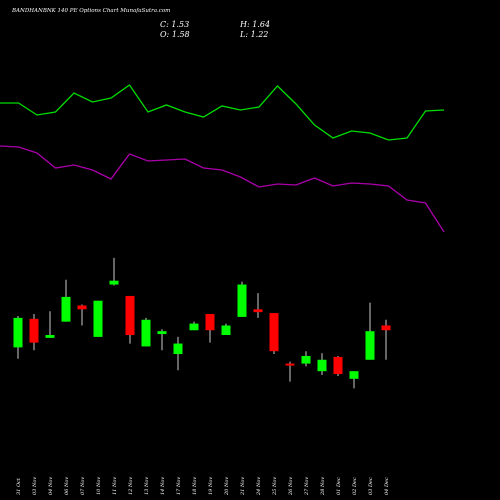  Describe the element at coordinates (179, 486) in the screenshot. I see `x-tick-label: 17 Nov` at that location.